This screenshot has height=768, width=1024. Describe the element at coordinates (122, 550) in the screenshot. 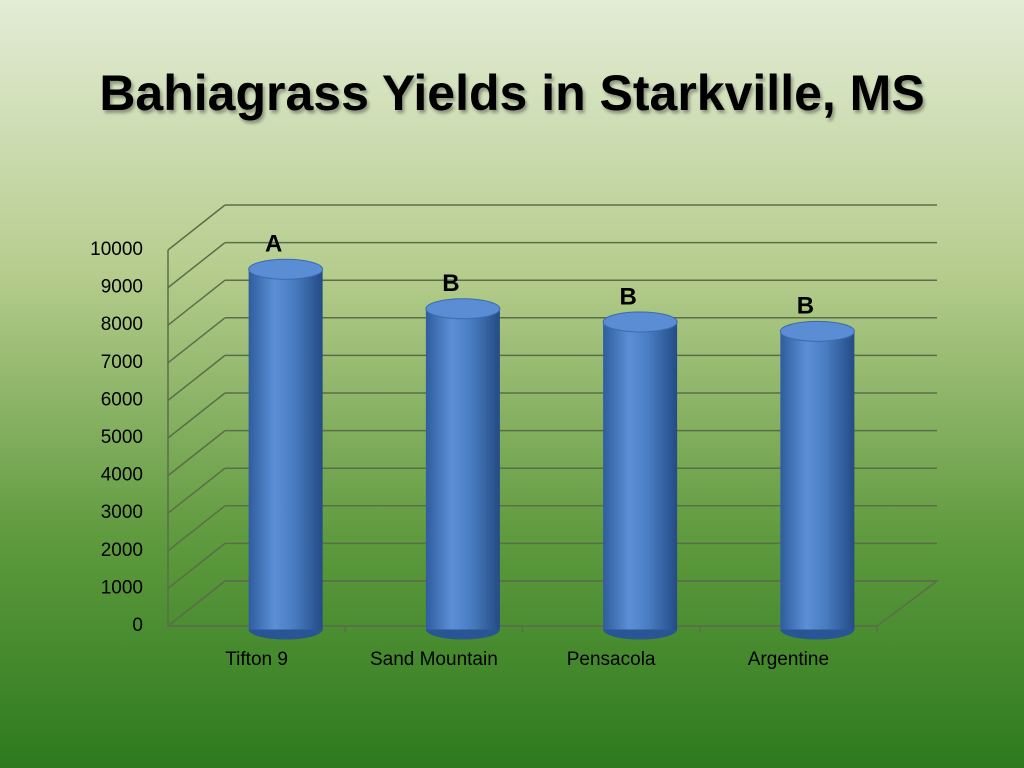

I see `y-tick-label: 2000` at that location.